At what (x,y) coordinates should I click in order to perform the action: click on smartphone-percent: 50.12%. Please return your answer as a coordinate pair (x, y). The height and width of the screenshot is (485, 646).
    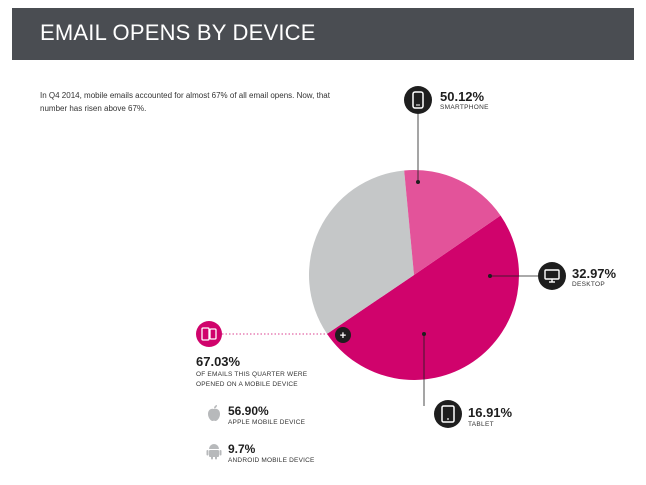
    Looking at the image, I should click on (462, 96).